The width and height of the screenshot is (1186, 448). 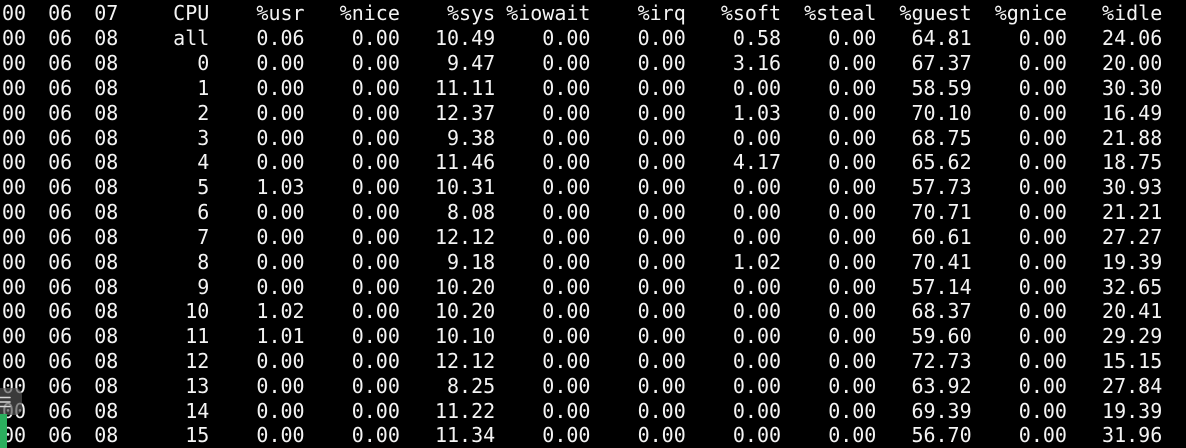 I want to click on stat-cell: 1.03, so click(x=280, y=187).